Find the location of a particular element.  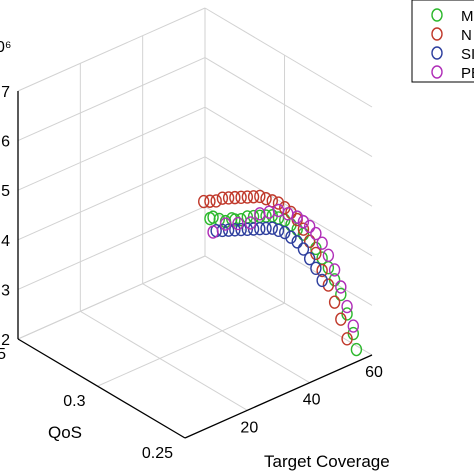

z-exponent-label: 0⁶ is located at coordinates (5, 47).